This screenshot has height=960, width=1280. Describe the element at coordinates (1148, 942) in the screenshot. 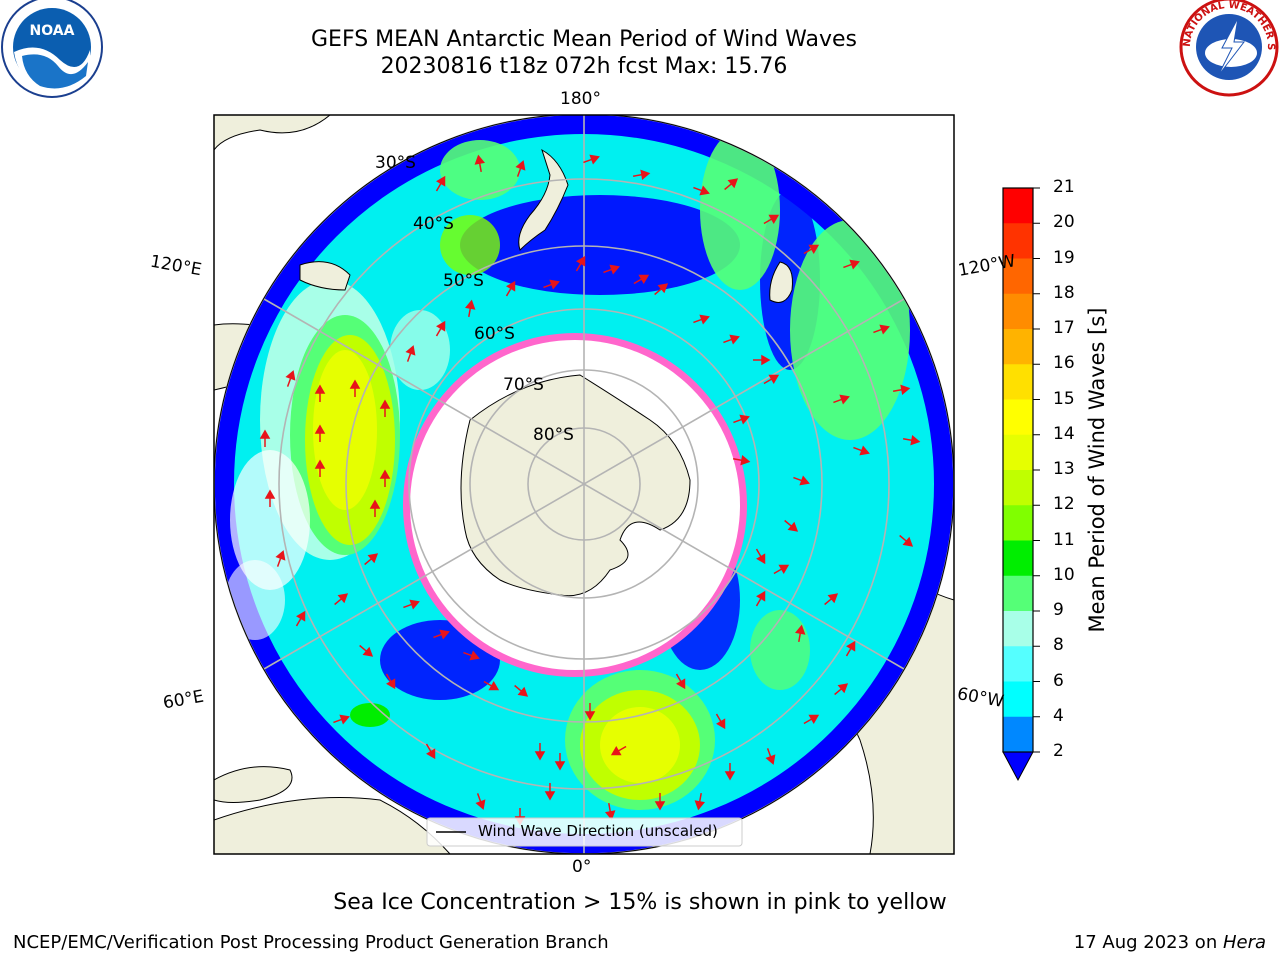

I see `footer-date-text: 17 Aug 2023 on` at that location.